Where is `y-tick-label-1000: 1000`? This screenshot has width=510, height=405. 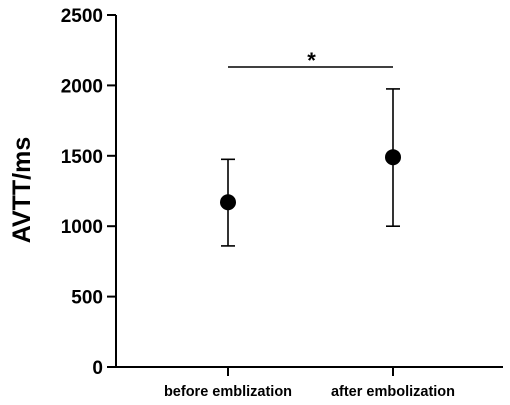
y-tick-label-1000: 1000 is located at coordinates (82, 227).